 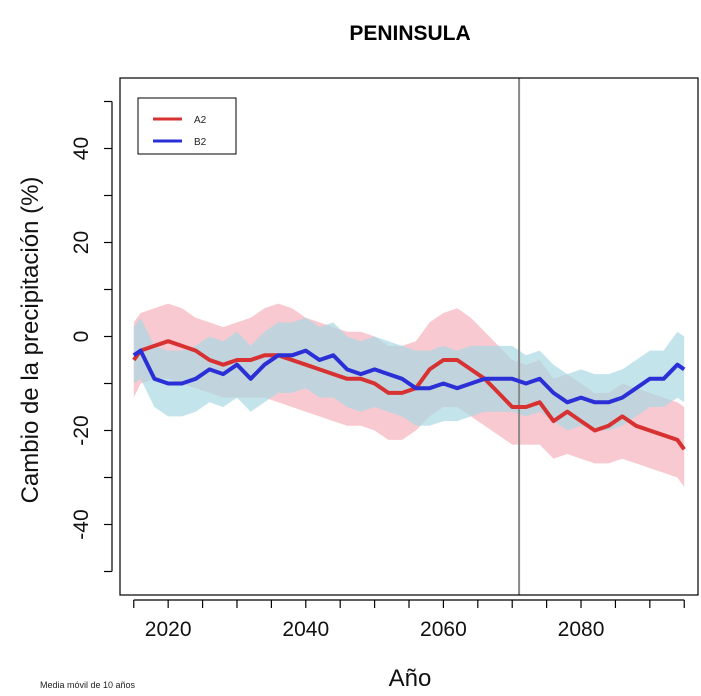 I want to click on y-axis: -40 -20 0 20 40, so click(x=91, y=336).